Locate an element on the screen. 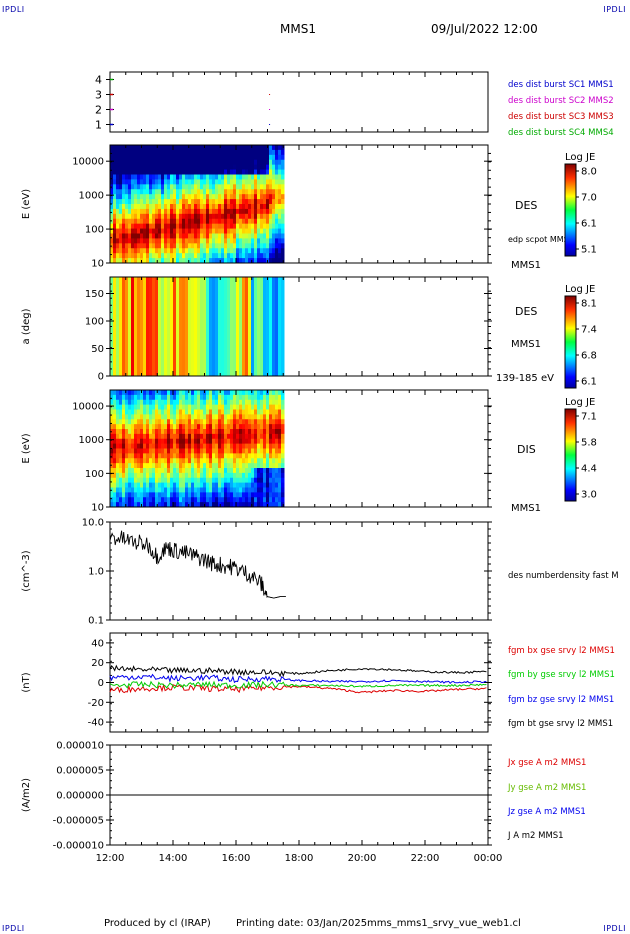  overlay-label: edp scpot MMS1 is located at coordinates (541, 239).